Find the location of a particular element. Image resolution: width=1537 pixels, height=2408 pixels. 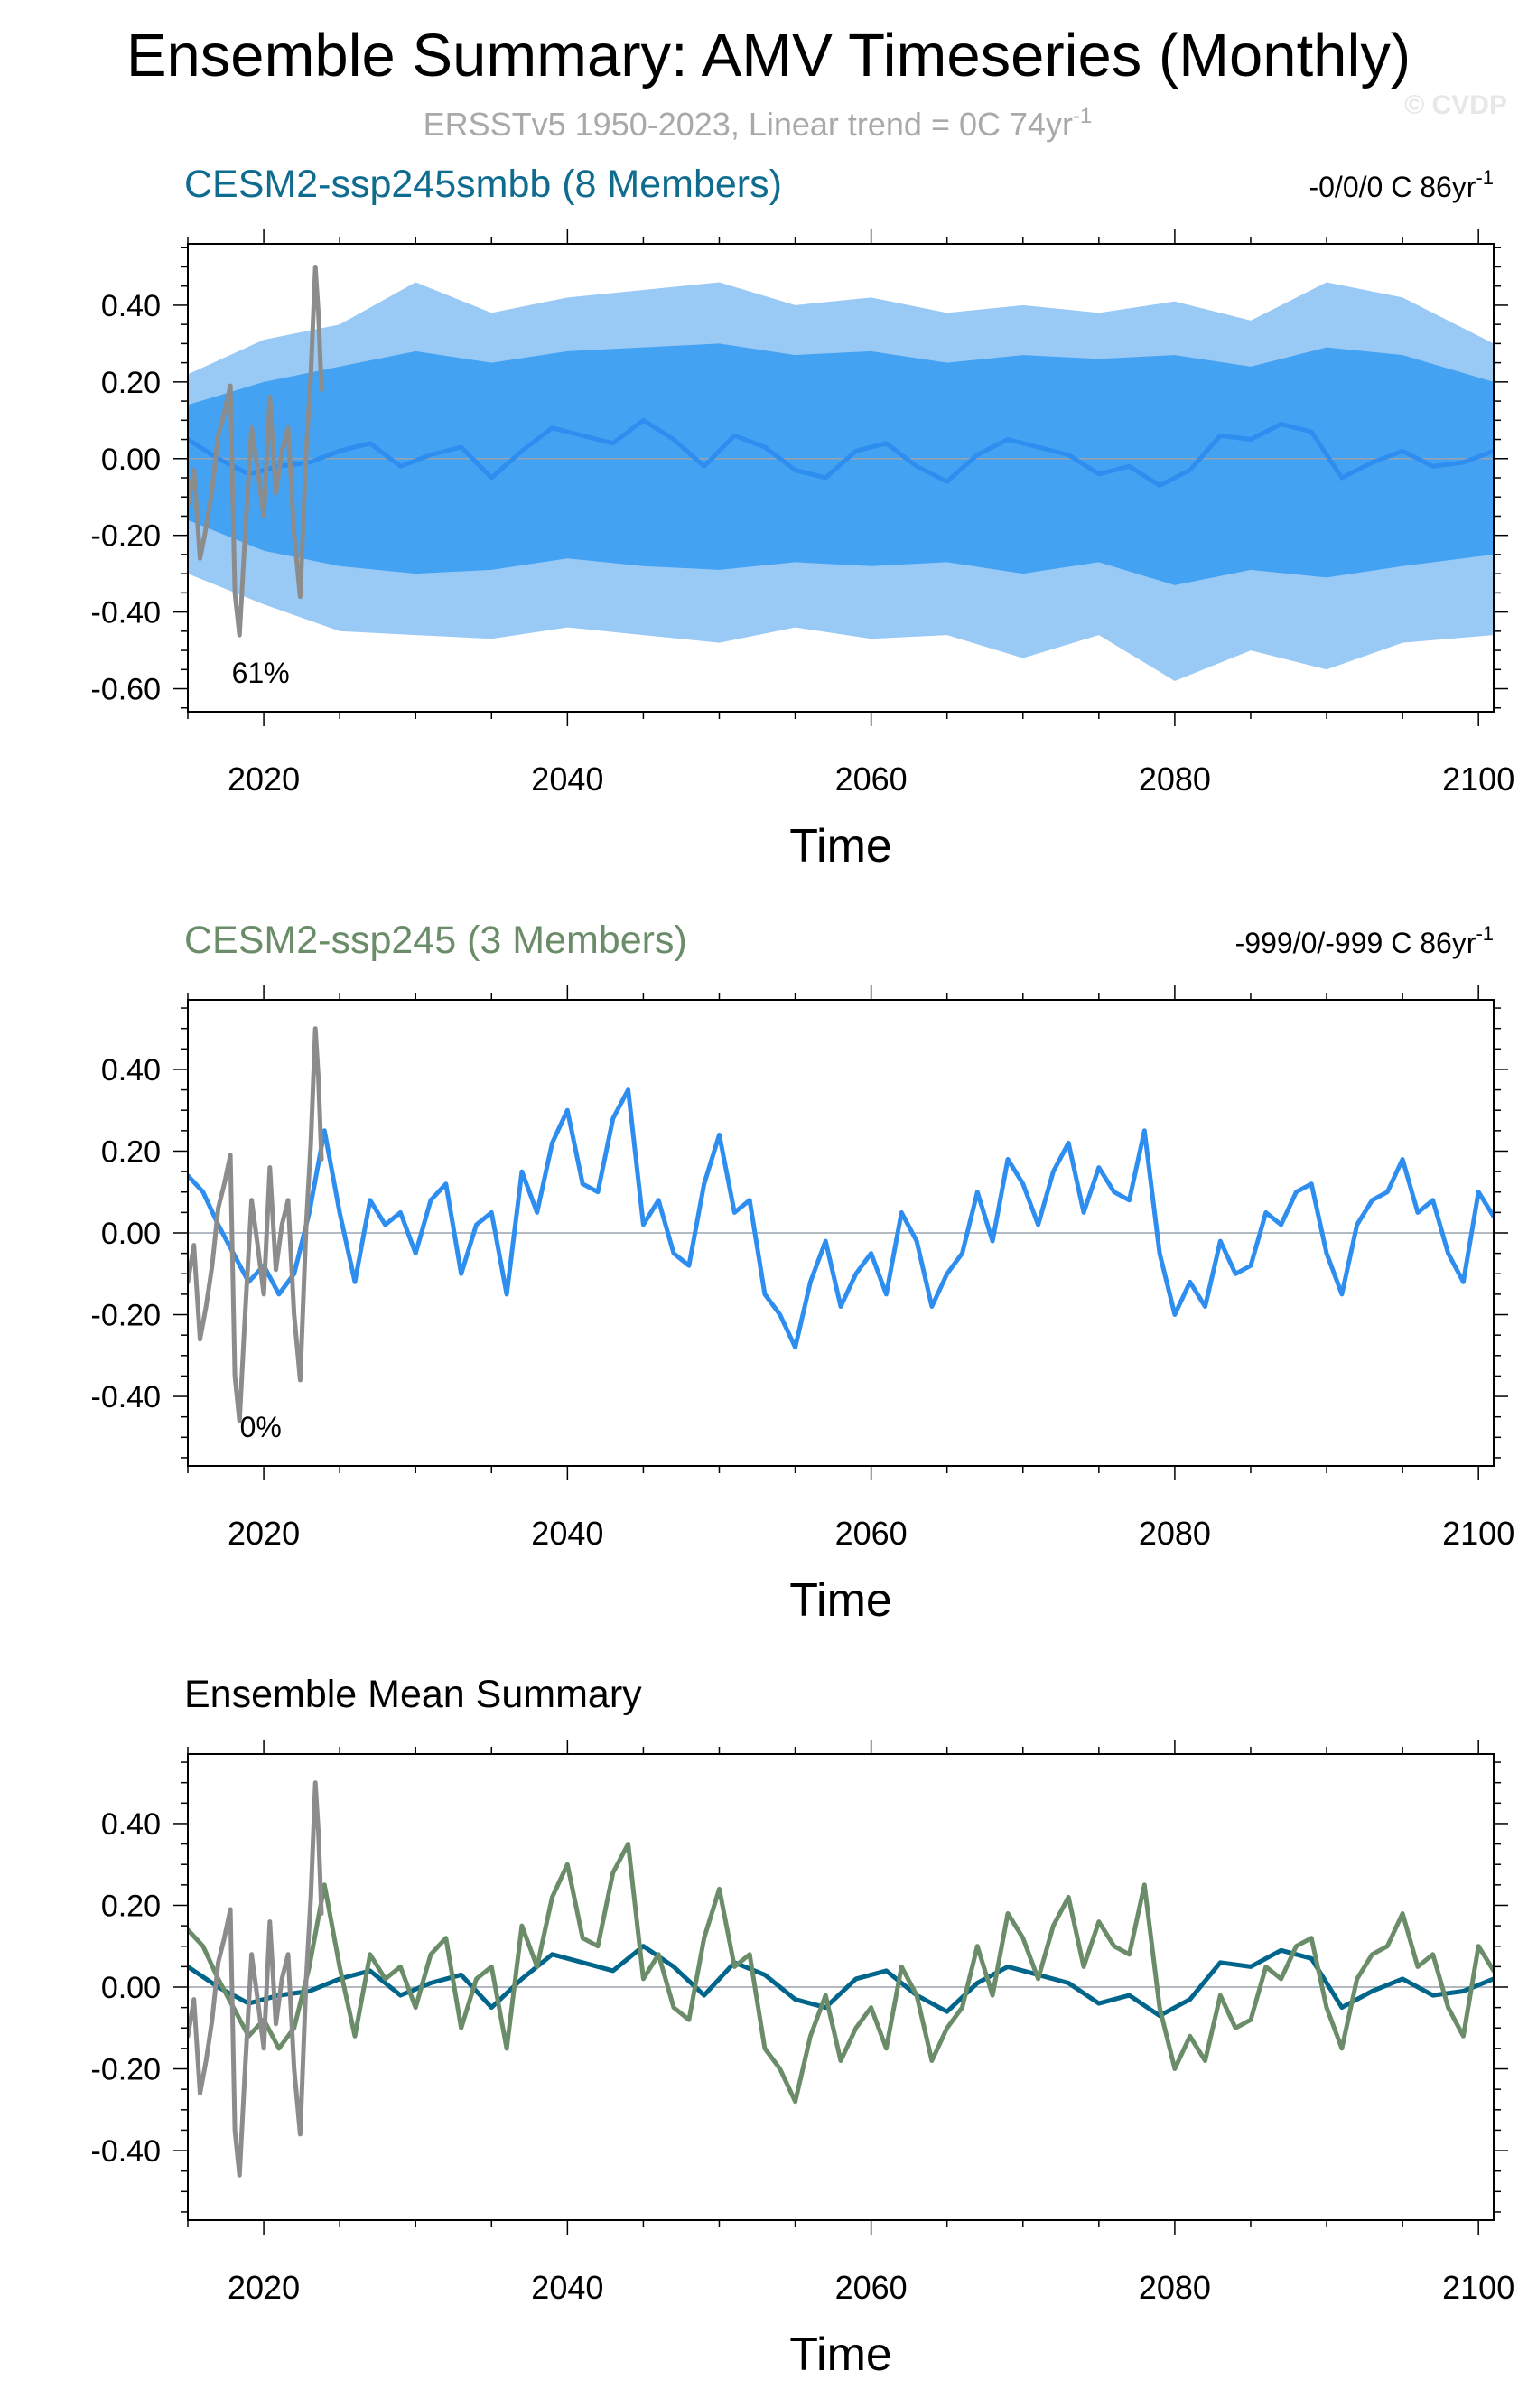

panel-title: Ensemble Mean Summary is located at coordinates (413, 1694).